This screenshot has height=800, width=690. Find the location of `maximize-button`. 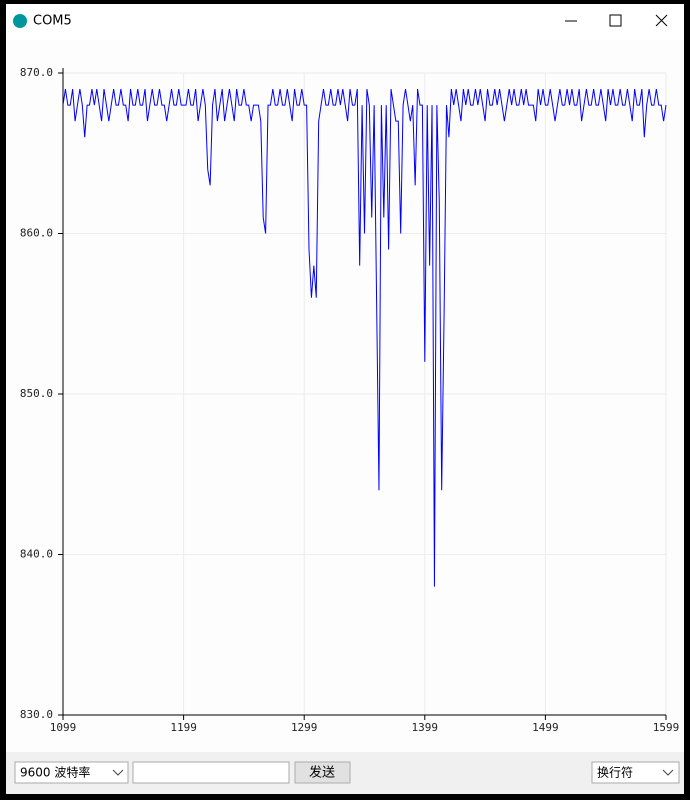

maximize-button is located at coordinates (615, 20).